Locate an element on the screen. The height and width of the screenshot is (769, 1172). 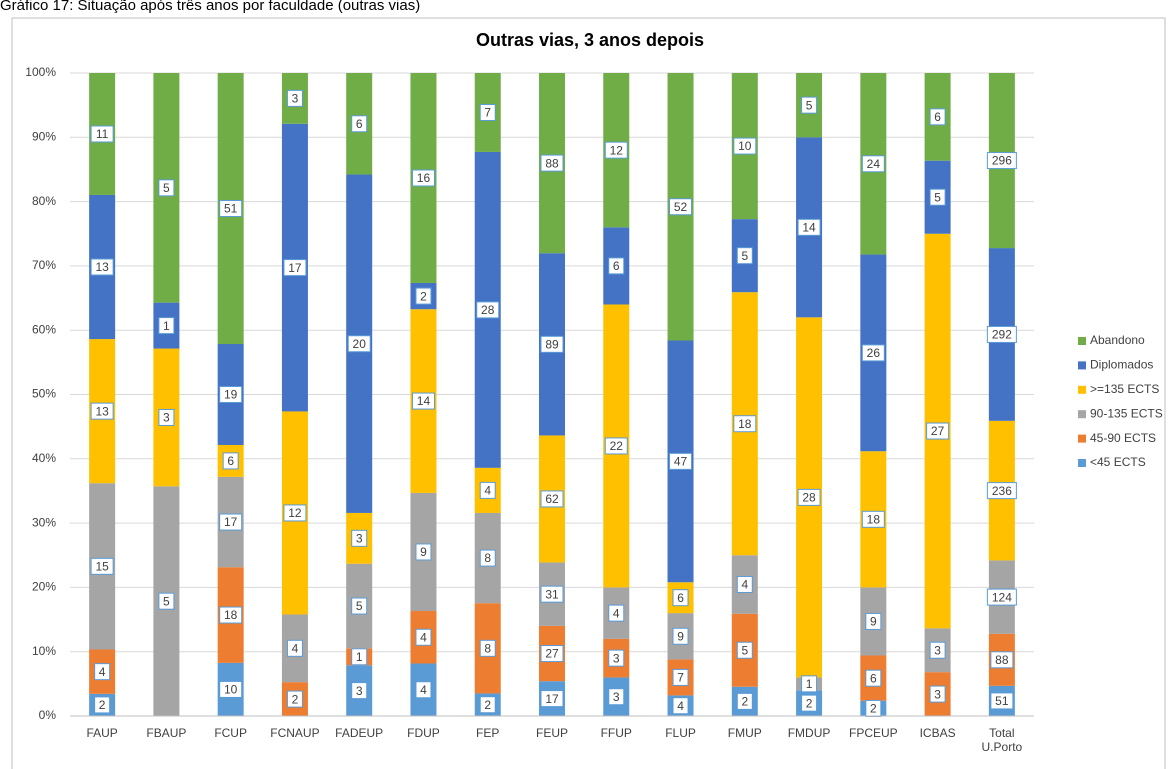
x-tick-label: ICBAS is located at coordinates (937, 733).